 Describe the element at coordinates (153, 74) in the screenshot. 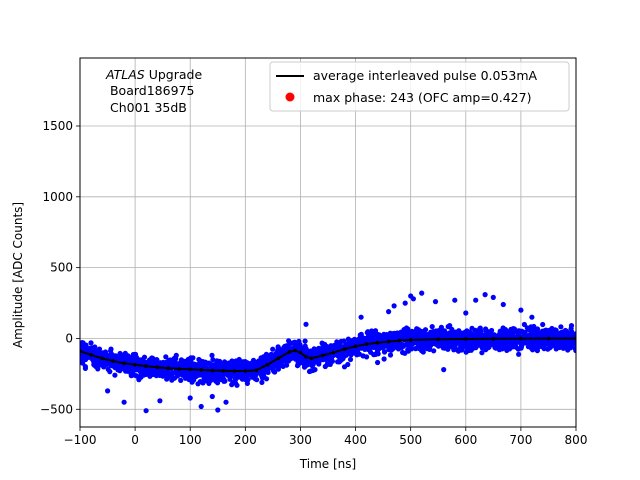

I see `annotation-line-1: ATLAS Upgrade` at that location.